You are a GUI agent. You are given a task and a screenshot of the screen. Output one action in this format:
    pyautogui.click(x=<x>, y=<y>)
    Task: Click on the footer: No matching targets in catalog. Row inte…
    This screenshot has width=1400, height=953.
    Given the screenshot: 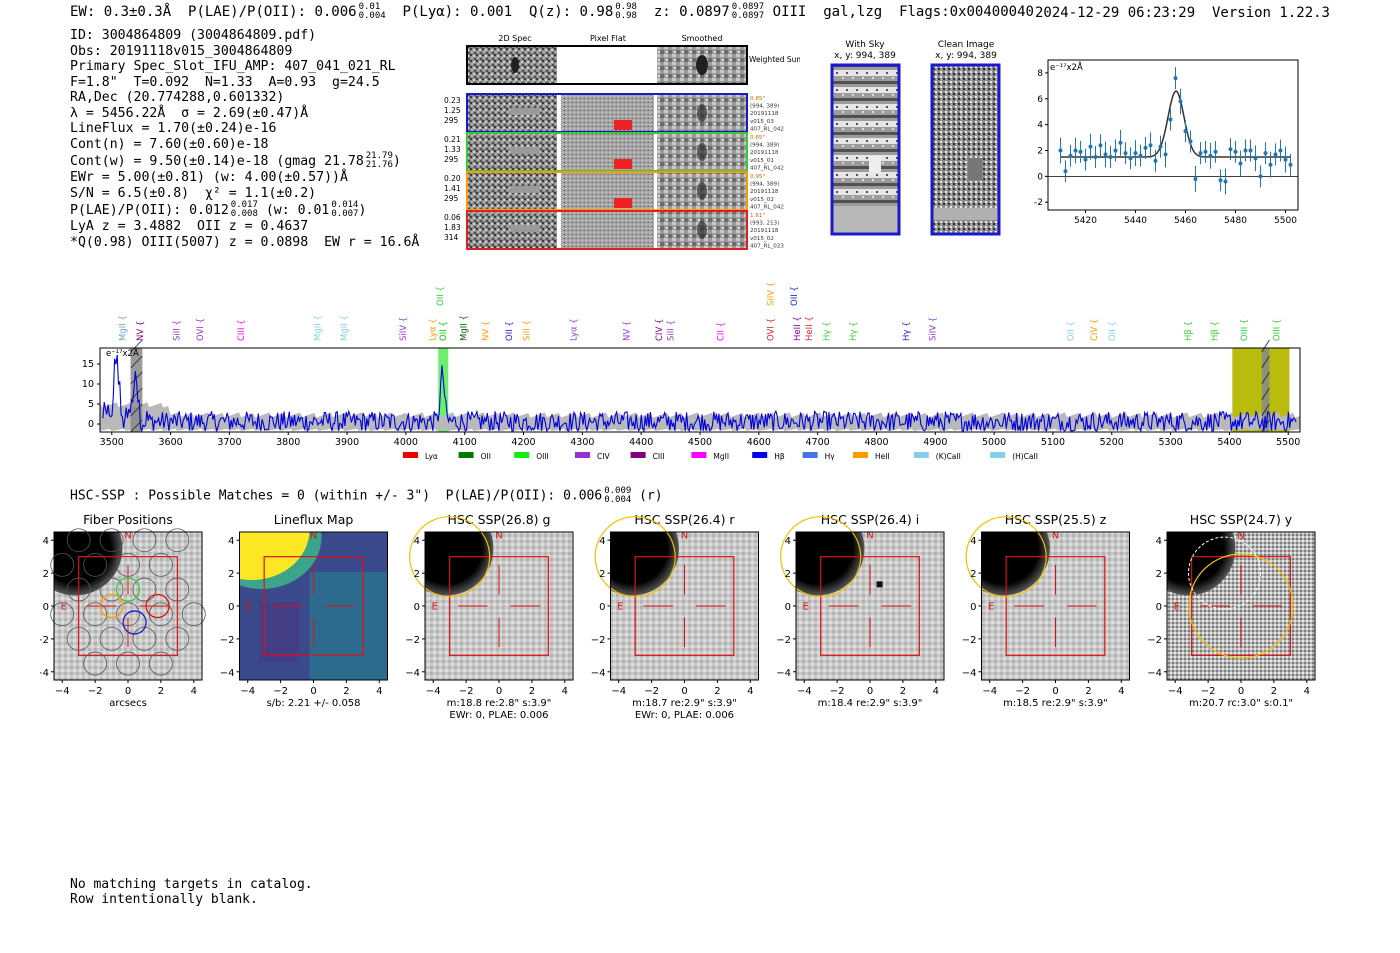 What is the action you would take?
    pyautogui.click(x=191, y=892)
    